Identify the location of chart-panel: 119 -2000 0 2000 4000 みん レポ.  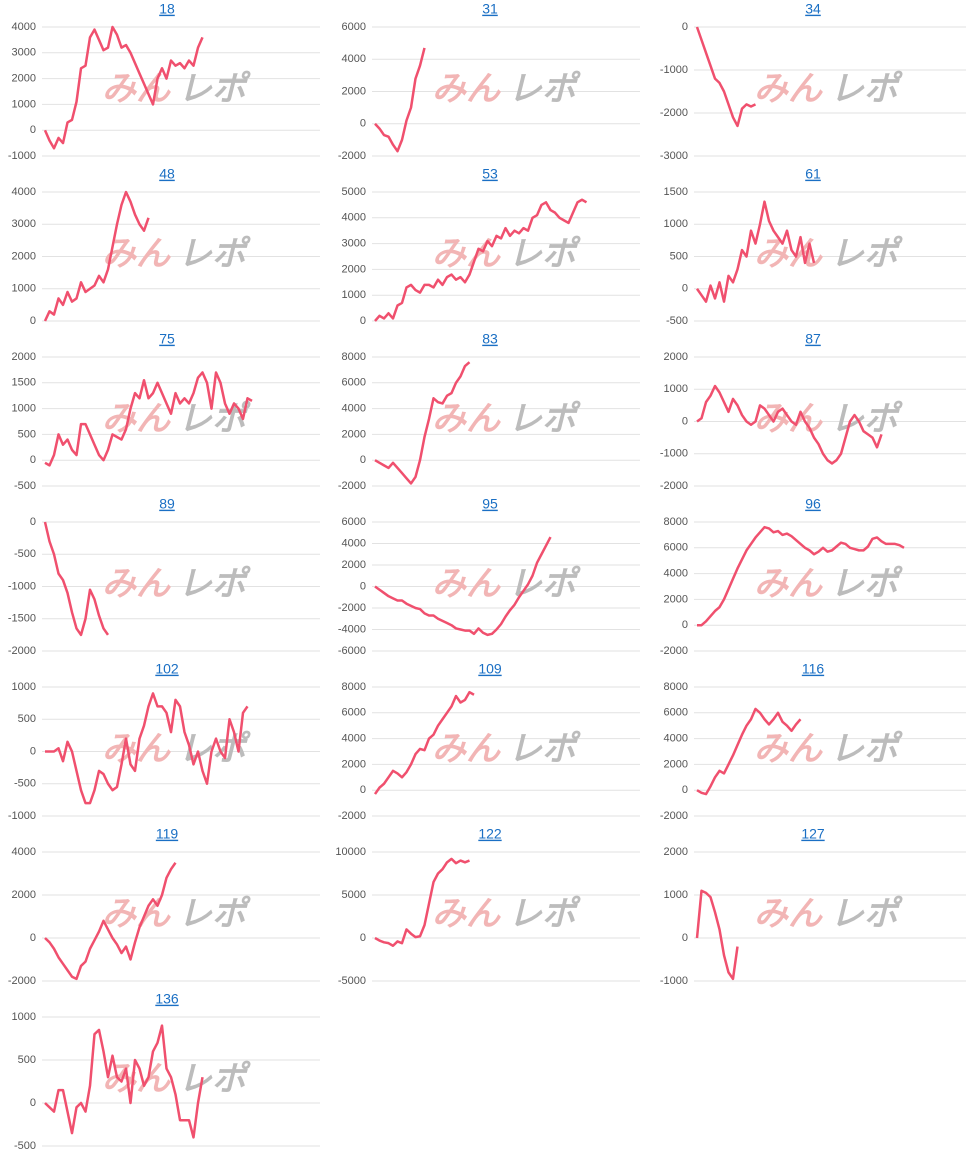
(164, 906).